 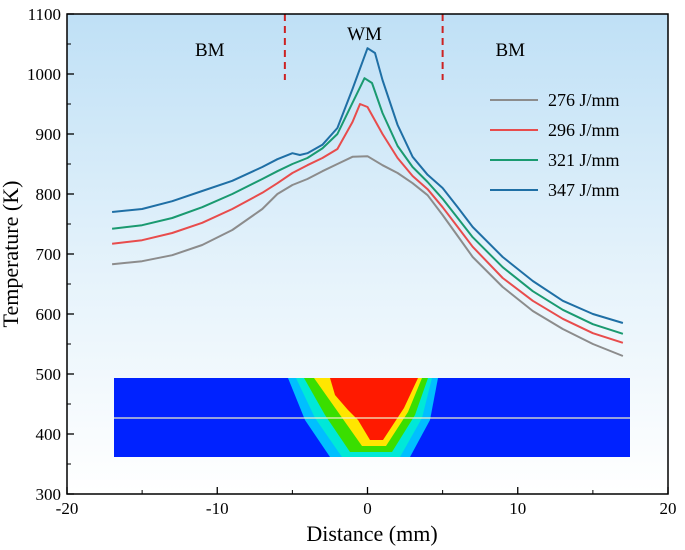 What do you see at coordinates (374, 409) in the screenshot?
I see `inset-red-zone` at bounding box center [374, 409].